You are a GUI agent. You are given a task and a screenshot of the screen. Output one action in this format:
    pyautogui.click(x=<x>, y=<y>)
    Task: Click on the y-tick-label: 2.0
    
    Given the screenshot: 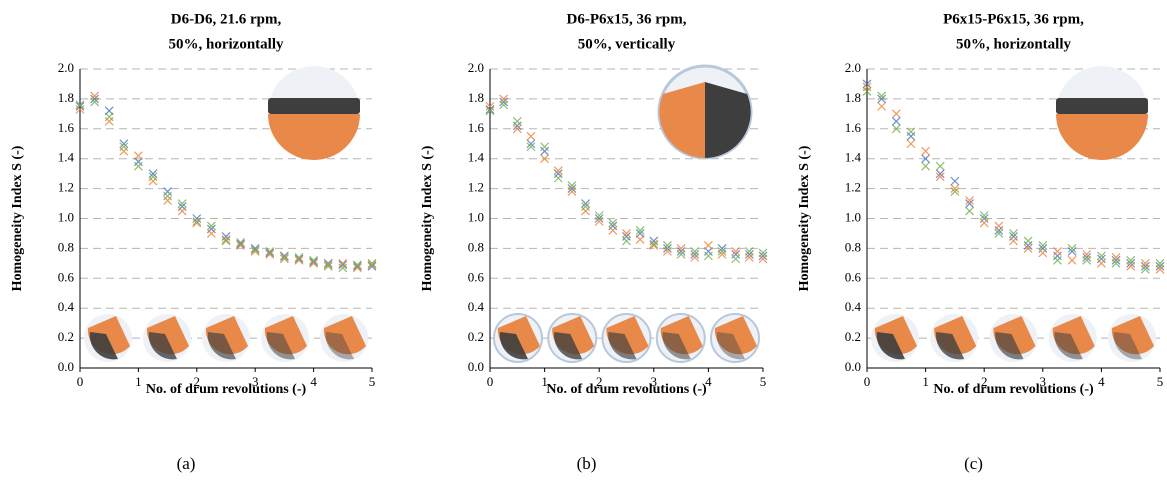 What is the action you would take?
    pyautogui.click(x=853, y=67)
    